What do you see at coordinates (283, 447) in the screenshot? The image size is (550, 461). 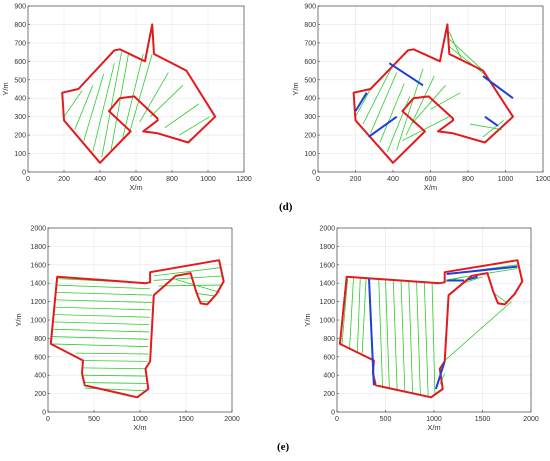 I see `figure-caption-e: (e)` at bounding box center [283, 447].